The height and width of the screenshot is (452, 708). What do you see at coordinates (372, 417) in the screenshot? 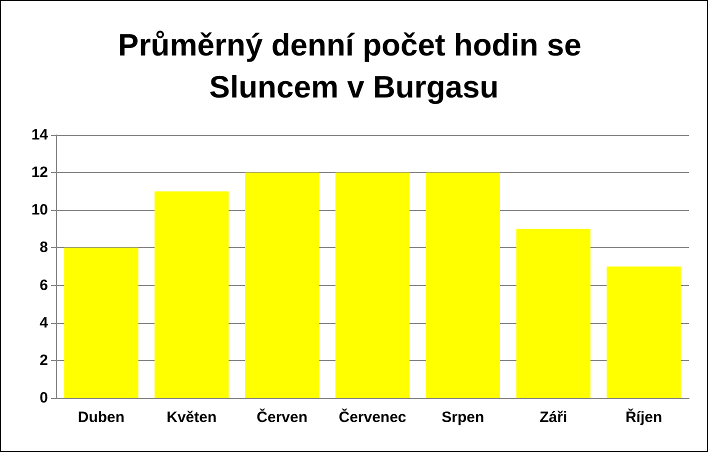
I see `x-tick-label: Červenec` at bounding box center [372, 417].